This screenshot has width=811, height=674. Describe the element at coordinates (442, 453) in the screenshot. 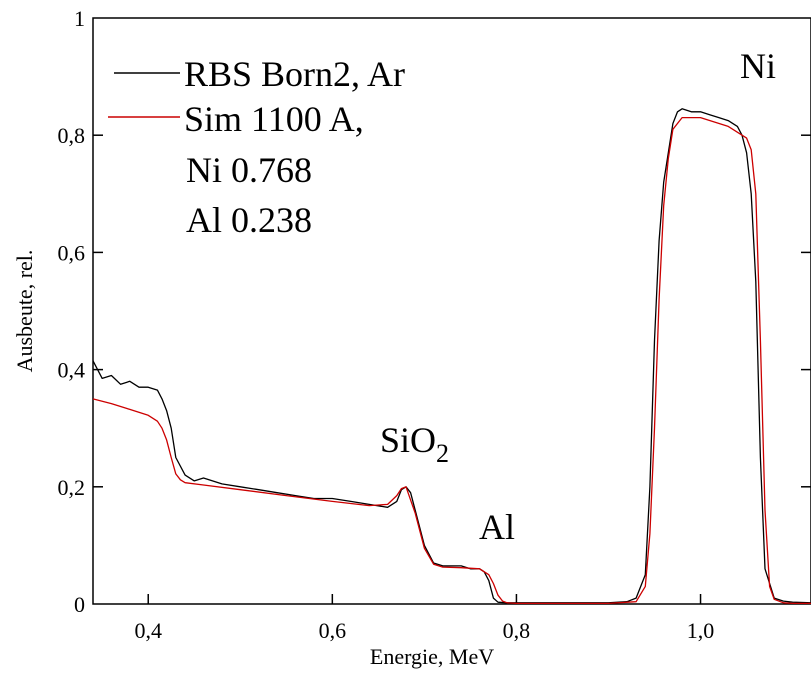

I see `annotation-sio2-sub: 2` at that location.